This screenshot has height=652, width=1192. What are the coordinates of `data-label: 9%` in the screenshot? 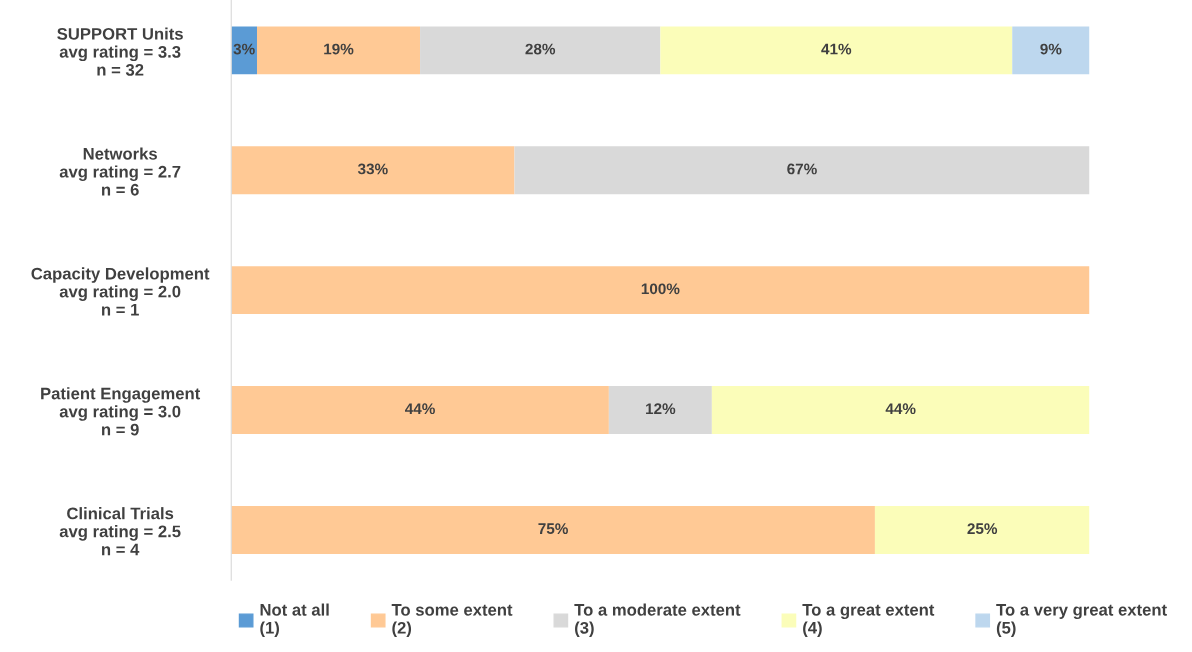 It's located at (1051, 49).